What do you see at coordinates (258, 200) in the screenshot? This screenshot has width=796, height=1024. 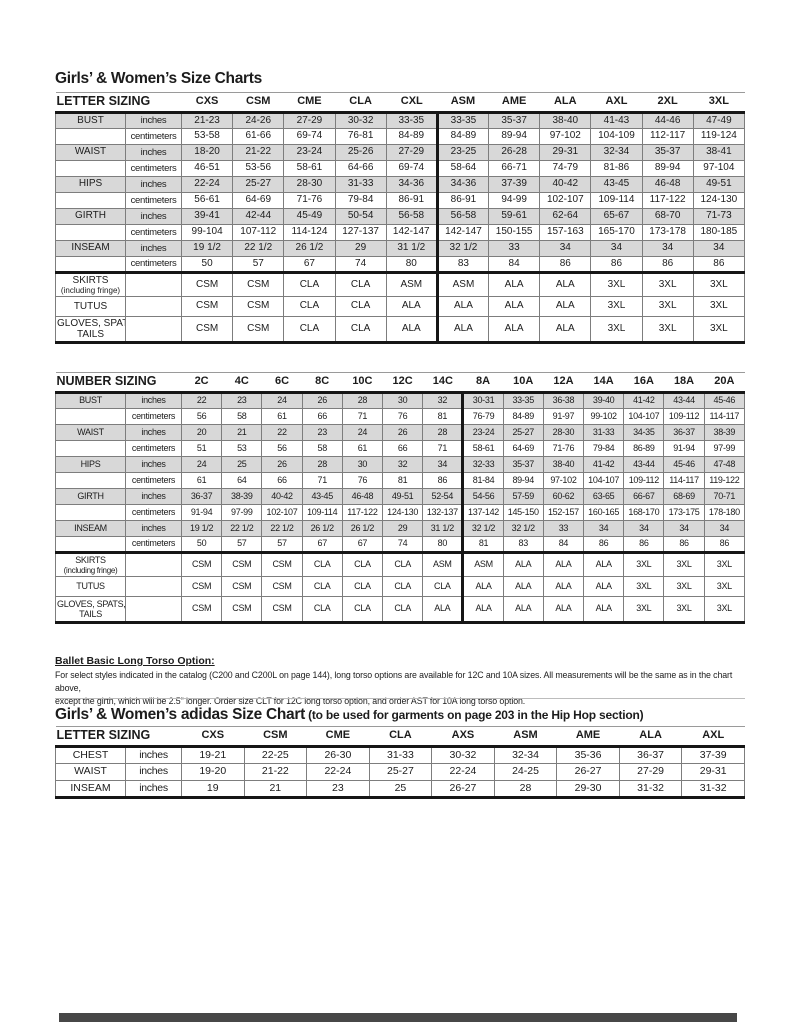 I see `size-cell: 64-69` at bounding box center [258, 200].